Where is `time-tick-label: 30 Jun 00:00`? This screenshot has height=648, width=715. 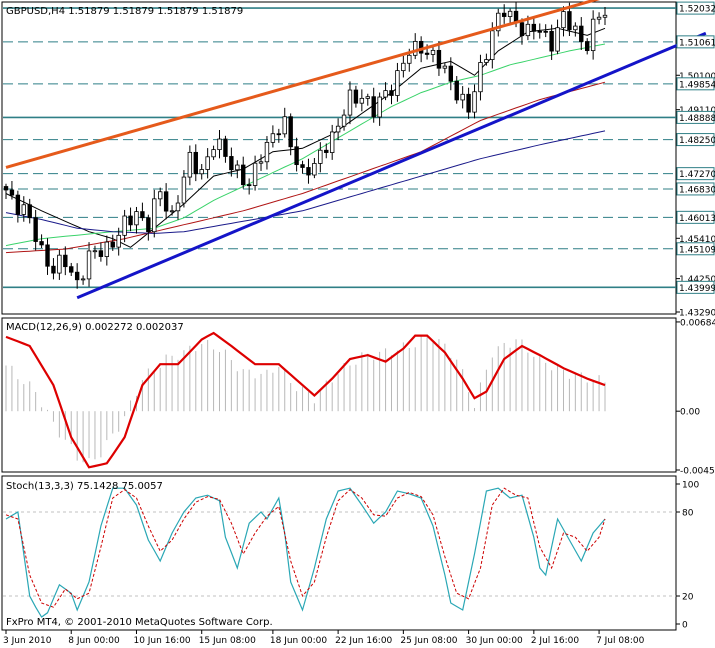 time-tick-label: 30 Jun 00:00 is located at coordinates (494, 641).